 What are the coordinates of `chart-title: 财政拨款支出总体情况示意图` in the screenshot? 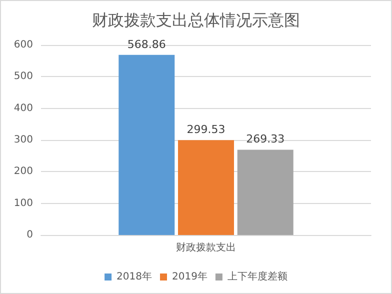 It's located at (196, 20).